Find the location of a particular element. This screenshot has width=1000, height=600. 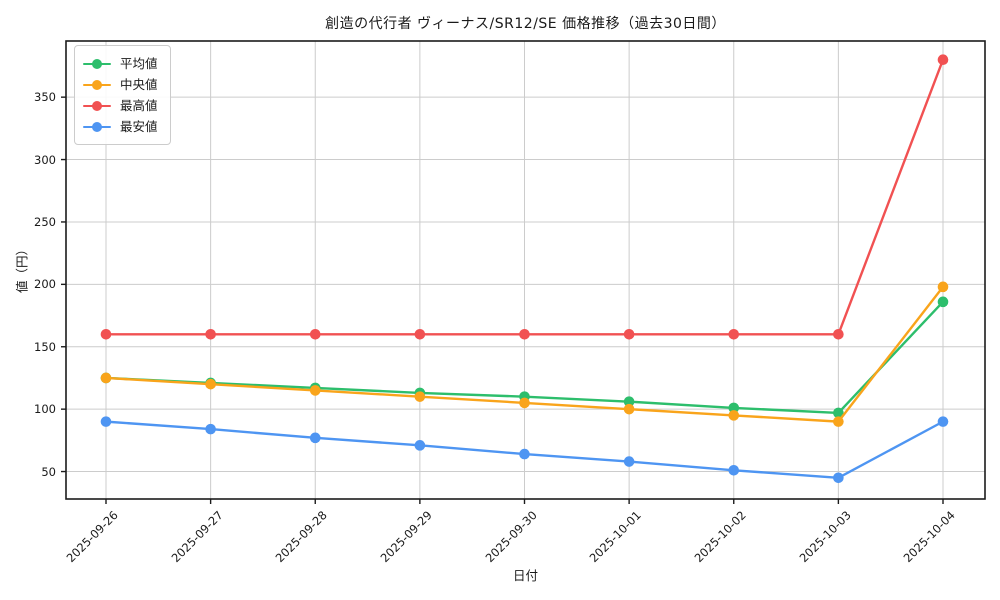

y-tick-label: 50 is located at coordinates (48, 471).